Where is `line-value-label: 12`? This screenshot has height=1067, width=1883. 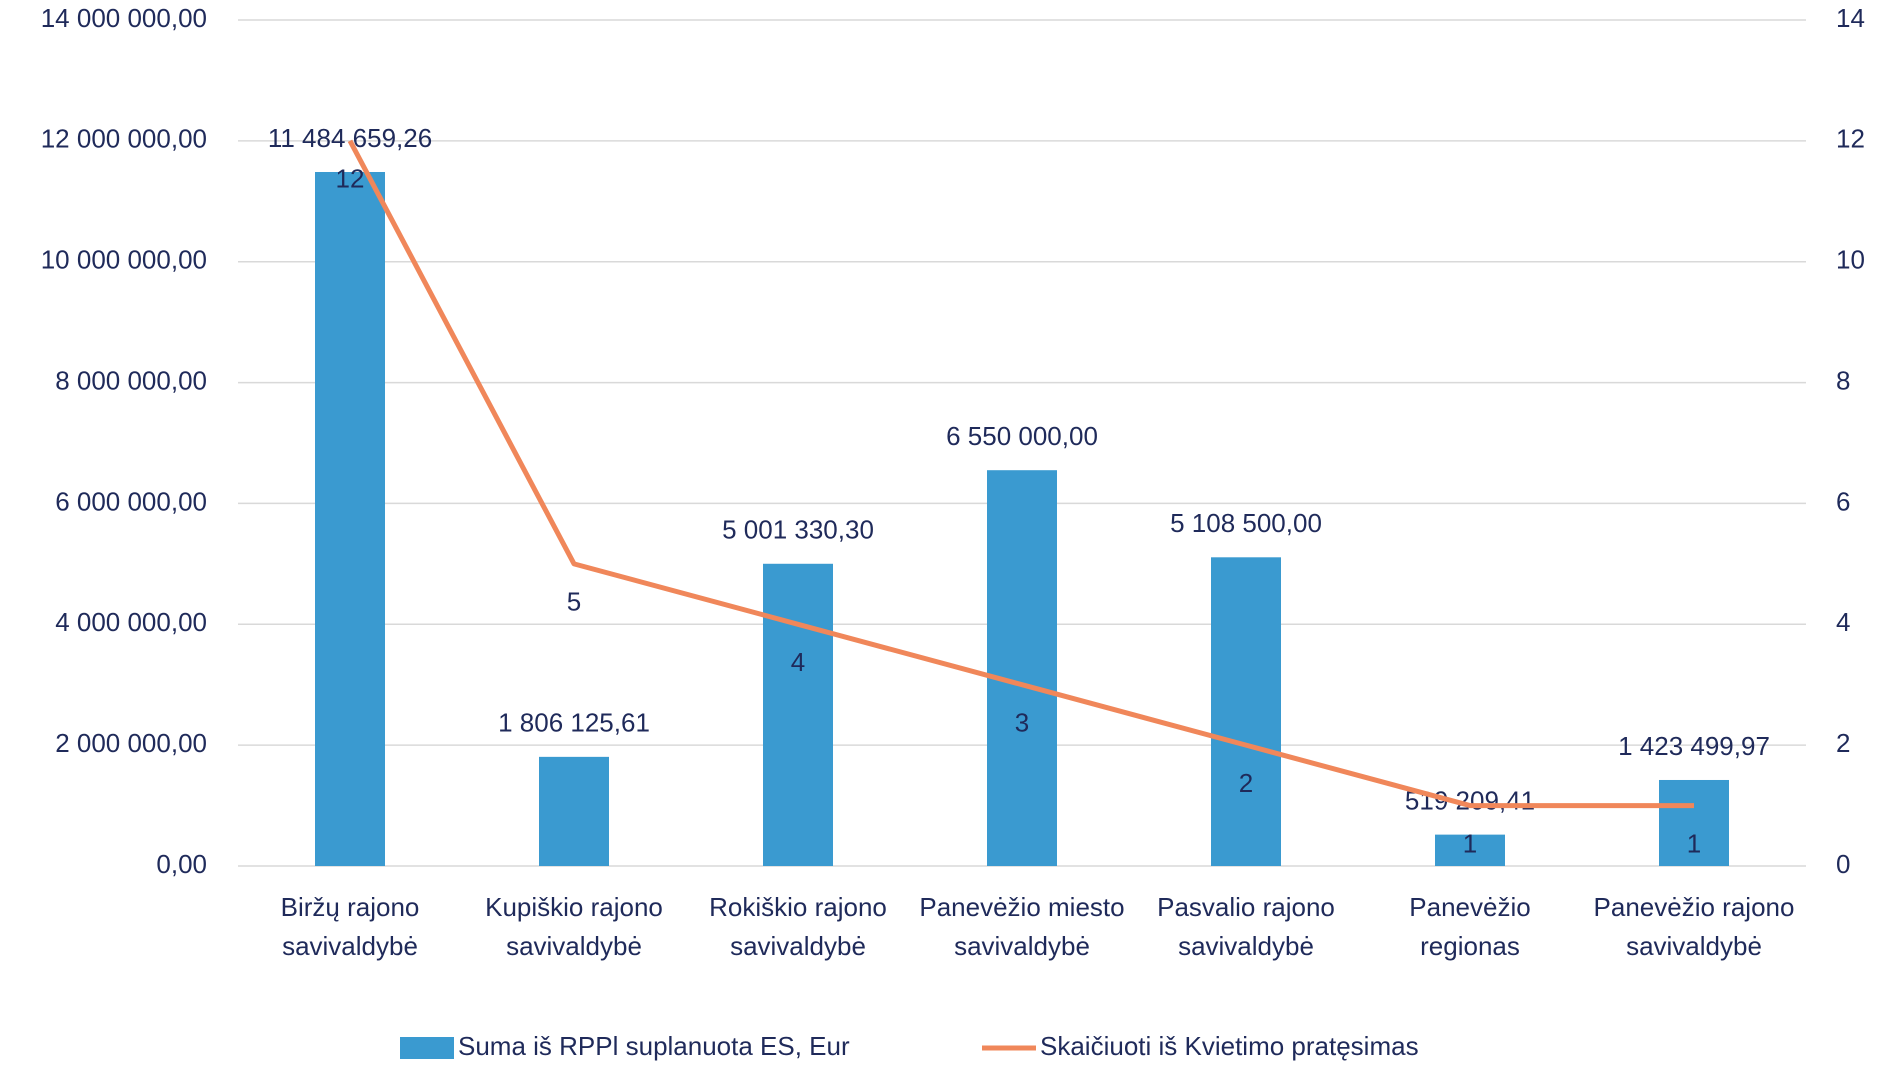 line-value-label: 12 is located at coordinates (350, 179).